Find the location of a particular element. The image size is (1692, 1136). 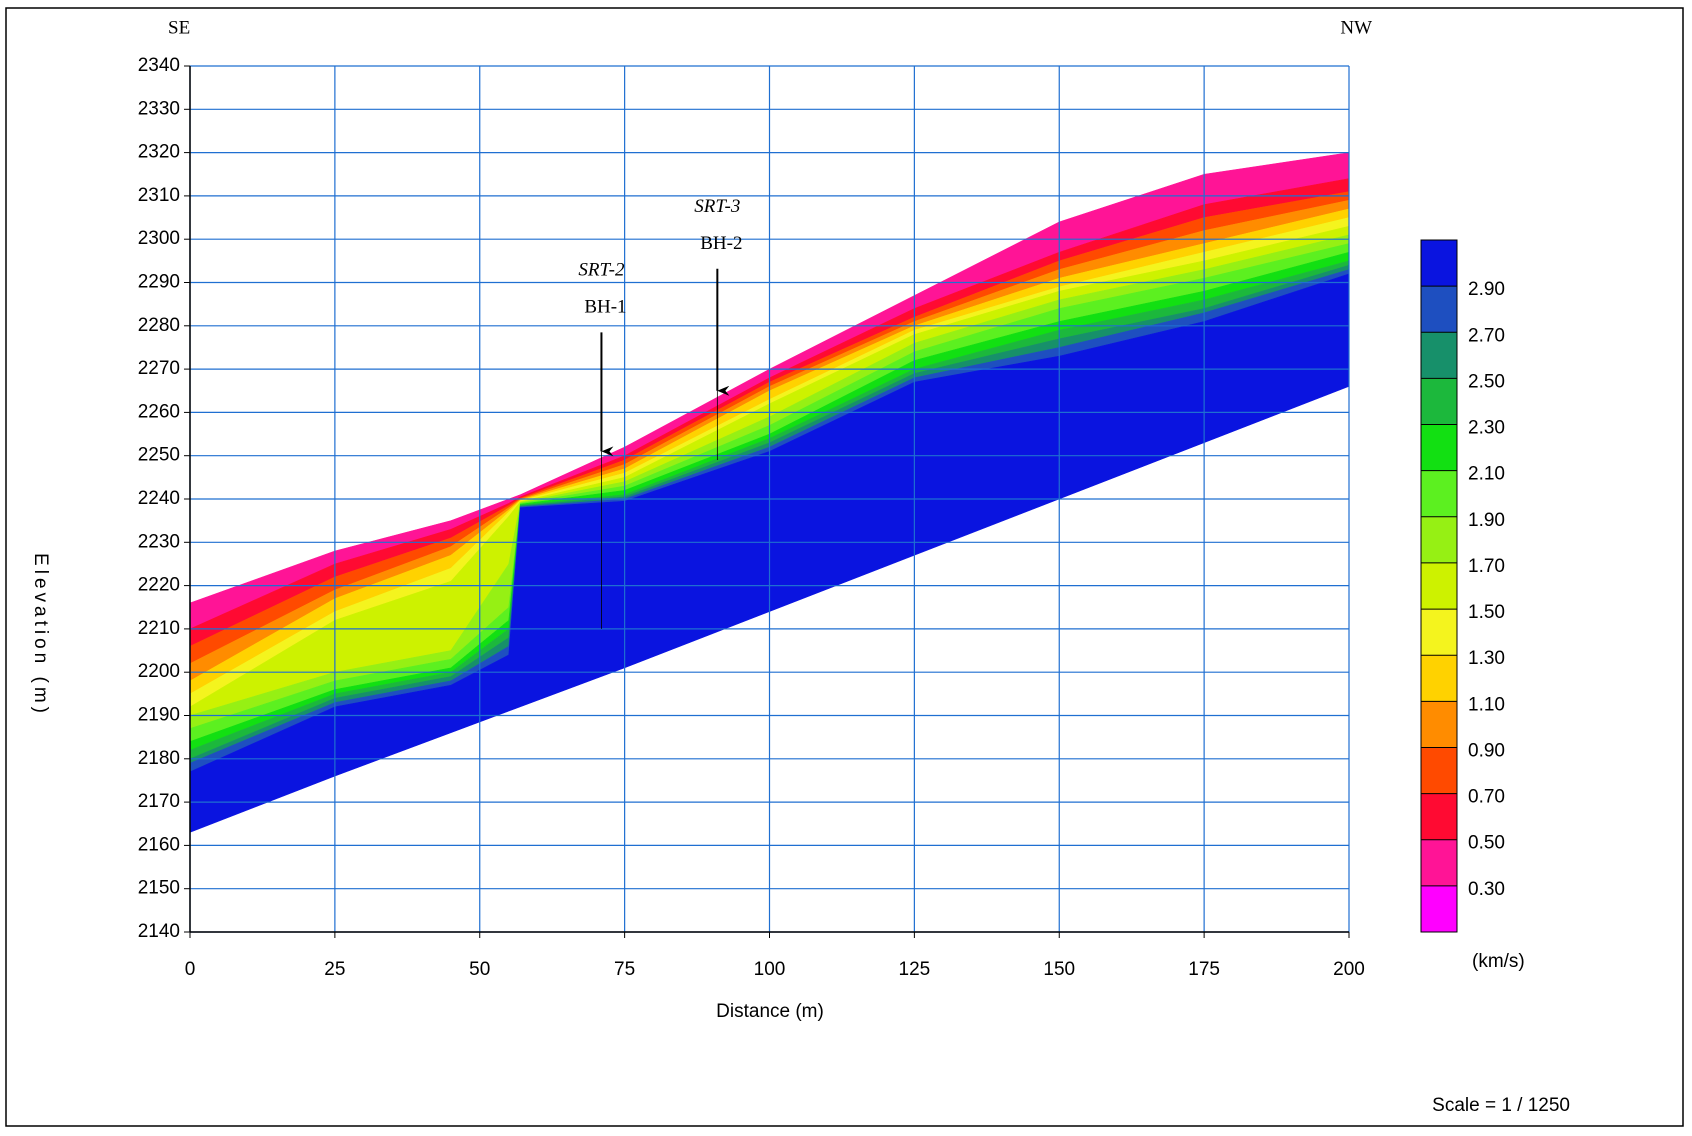

x-tick-label: 100 is located at coordinates (770, 969).